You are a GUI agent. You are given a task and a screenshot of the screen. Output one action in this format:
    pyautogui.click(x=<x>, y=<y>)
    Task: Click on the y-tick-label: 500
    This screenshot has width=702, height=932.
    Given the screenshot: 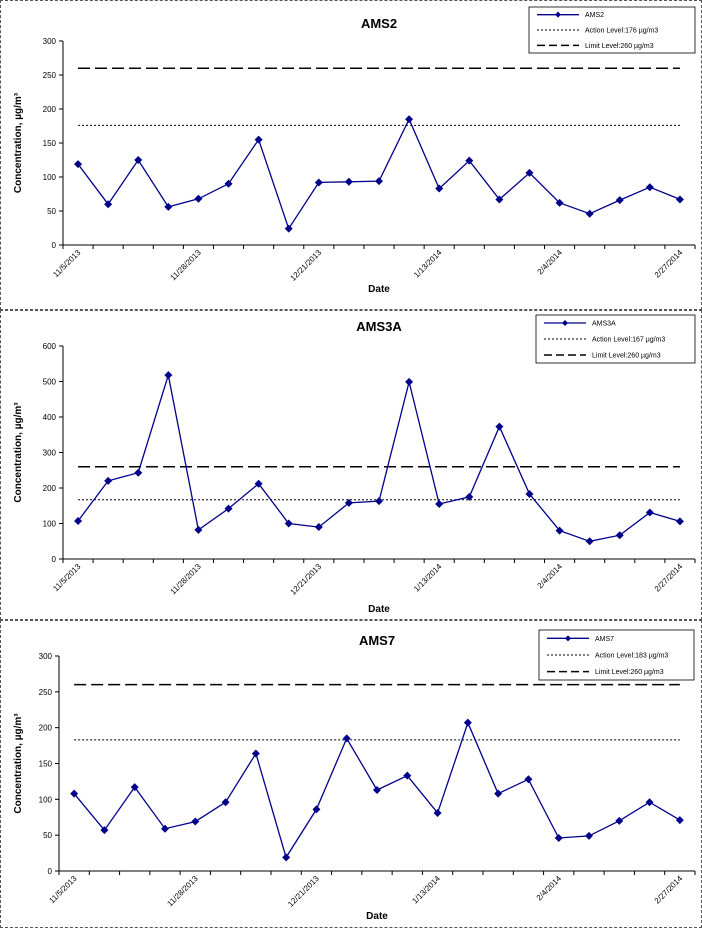 What is the action you would take?
    pyautogui.click(x=50, y=382)
    